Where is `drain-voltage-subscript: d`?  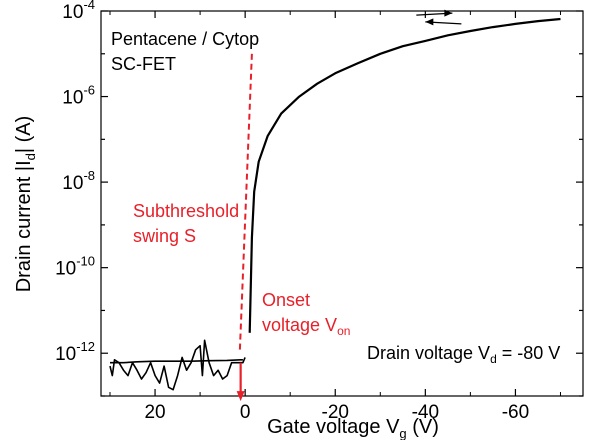
drain-voltage-subscript: d is located at coordinates (493, 359).